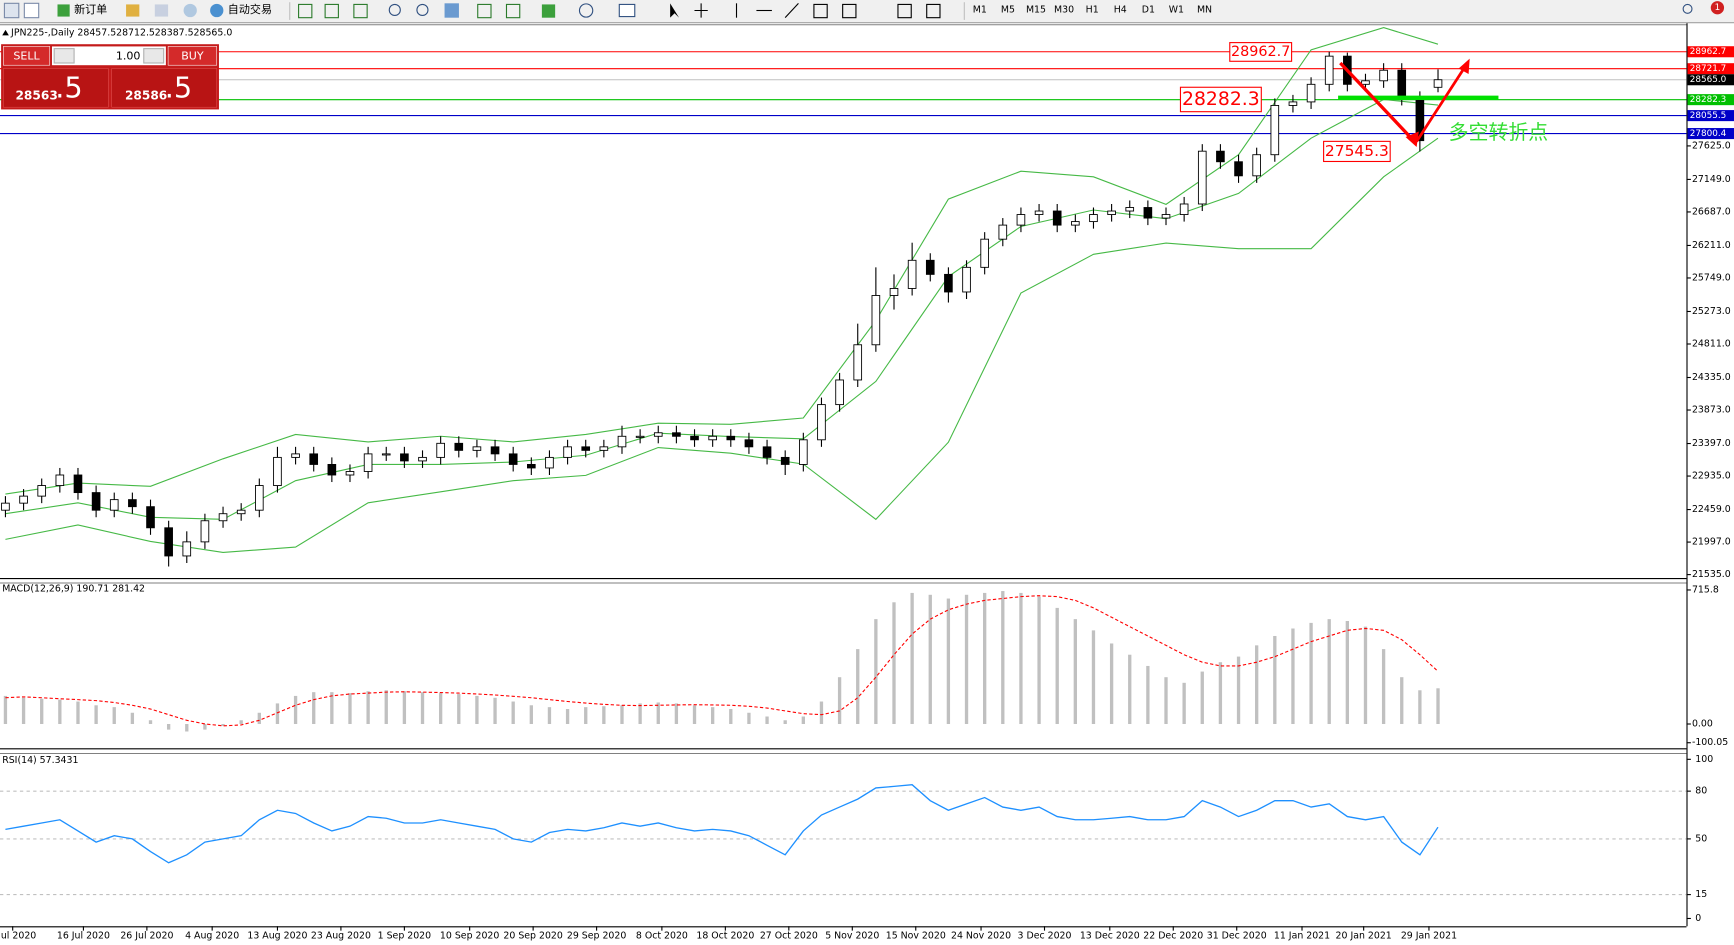 The height and width of the screenshot is (945, 1734). I want to click on y-tick-label: 50, so click(1701, 838).